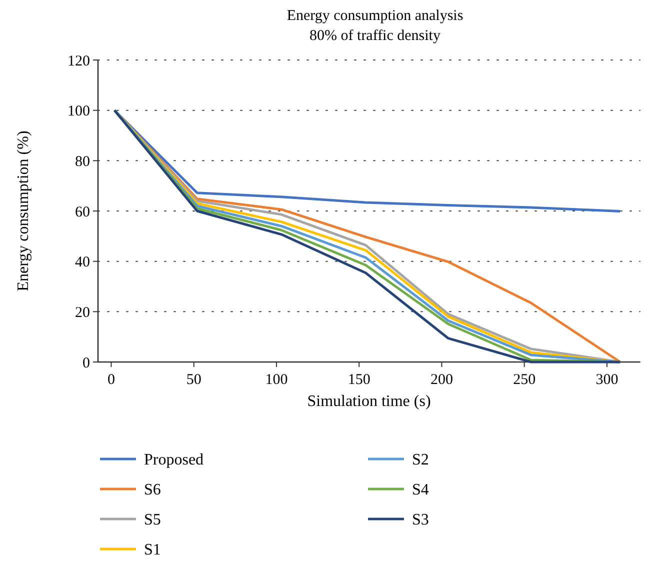  I want to click on y-tick-label: 20, so click(82, 312).